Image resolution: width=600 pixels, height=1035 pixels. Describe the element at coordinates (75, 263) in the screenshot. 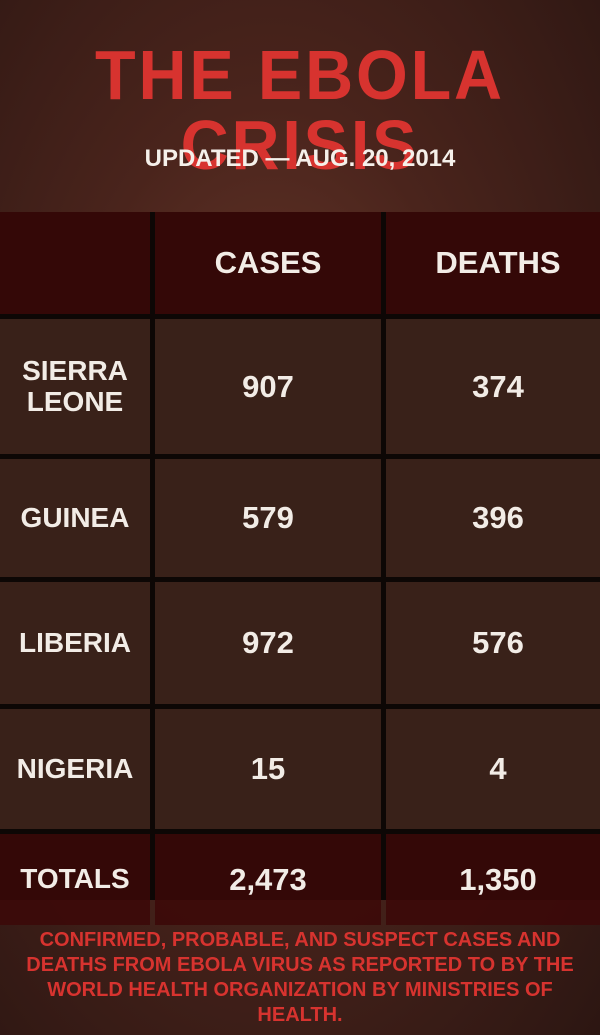

I see `header-cell` at that location.